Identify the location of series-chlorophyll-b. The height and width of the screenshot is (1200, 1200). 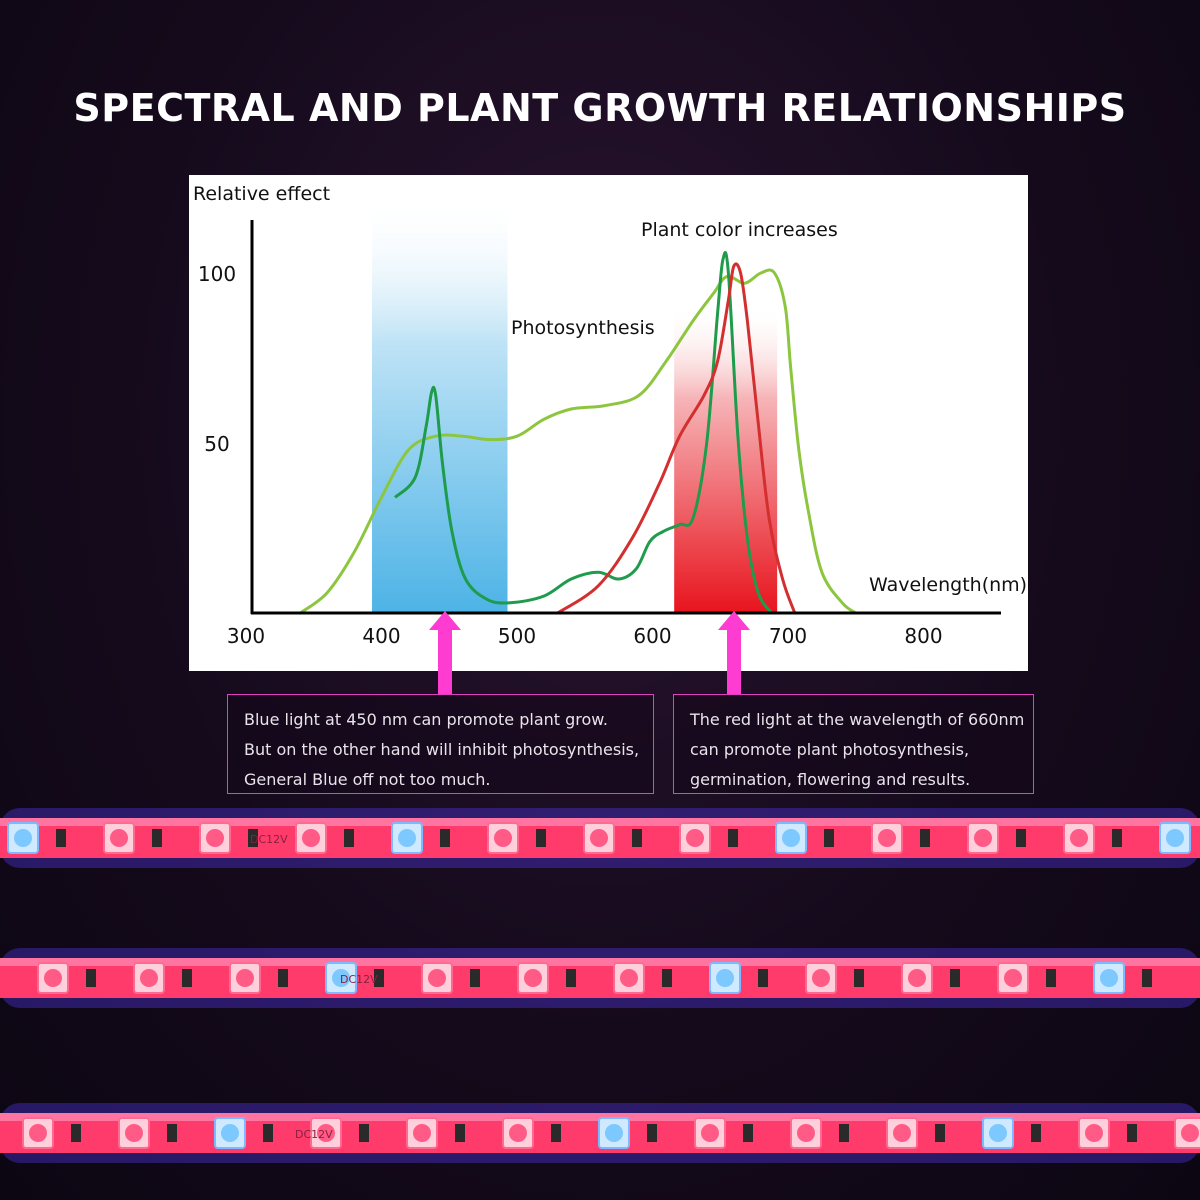
(676, 438).